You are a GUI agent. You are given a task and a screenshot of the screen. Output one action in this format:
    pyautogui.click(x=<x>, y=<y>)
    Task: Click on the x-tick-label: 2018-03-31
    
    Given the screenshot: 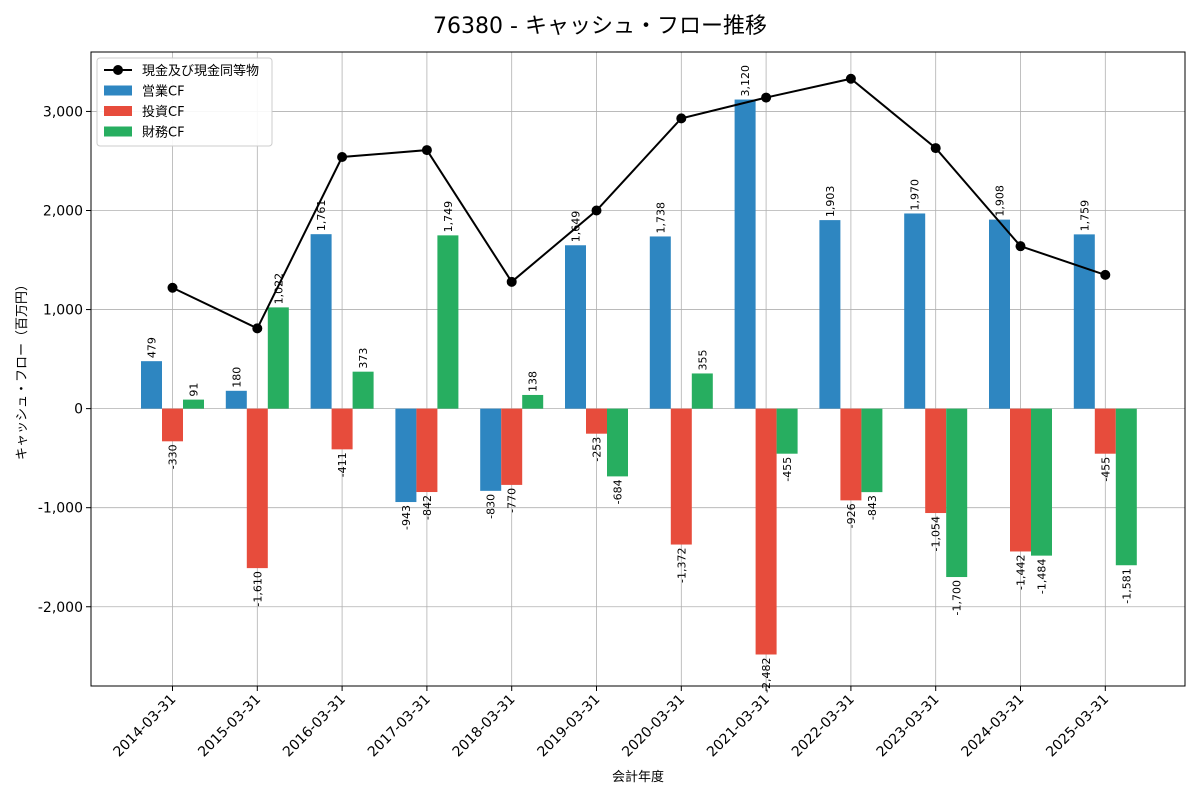 What is the action you would take?
    pyautogui.click(x=484, y=726)
    